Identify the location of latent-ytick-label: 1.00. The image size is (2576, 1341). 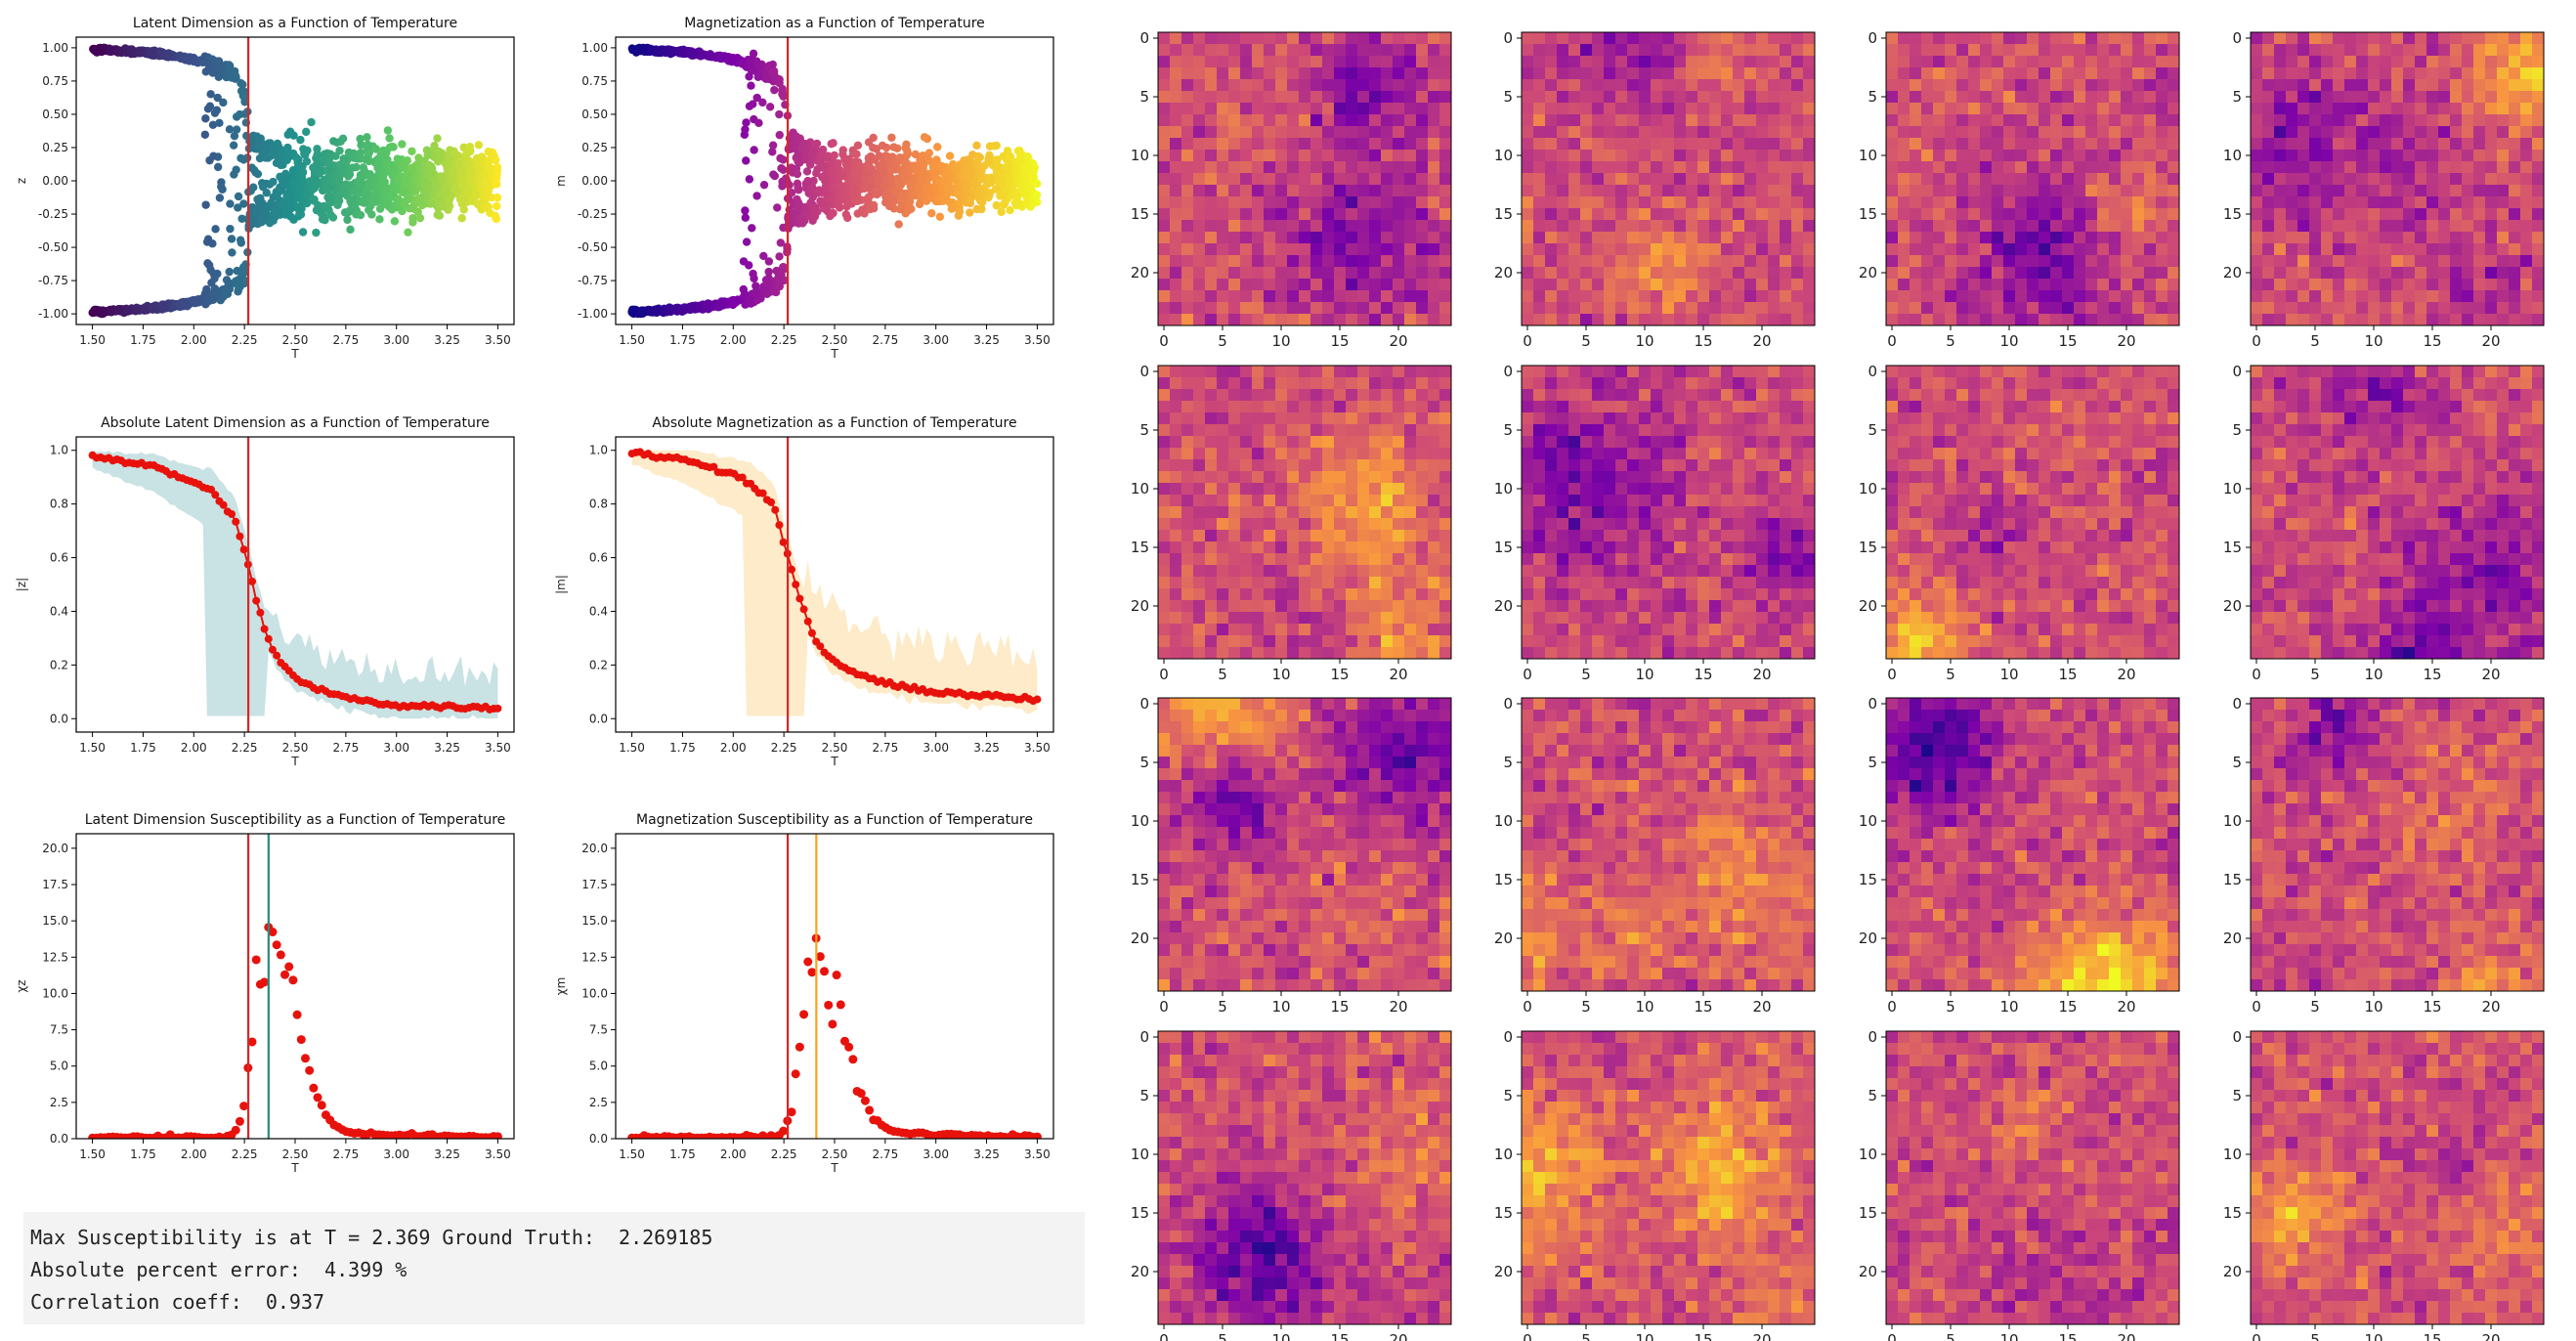
(55, 48).